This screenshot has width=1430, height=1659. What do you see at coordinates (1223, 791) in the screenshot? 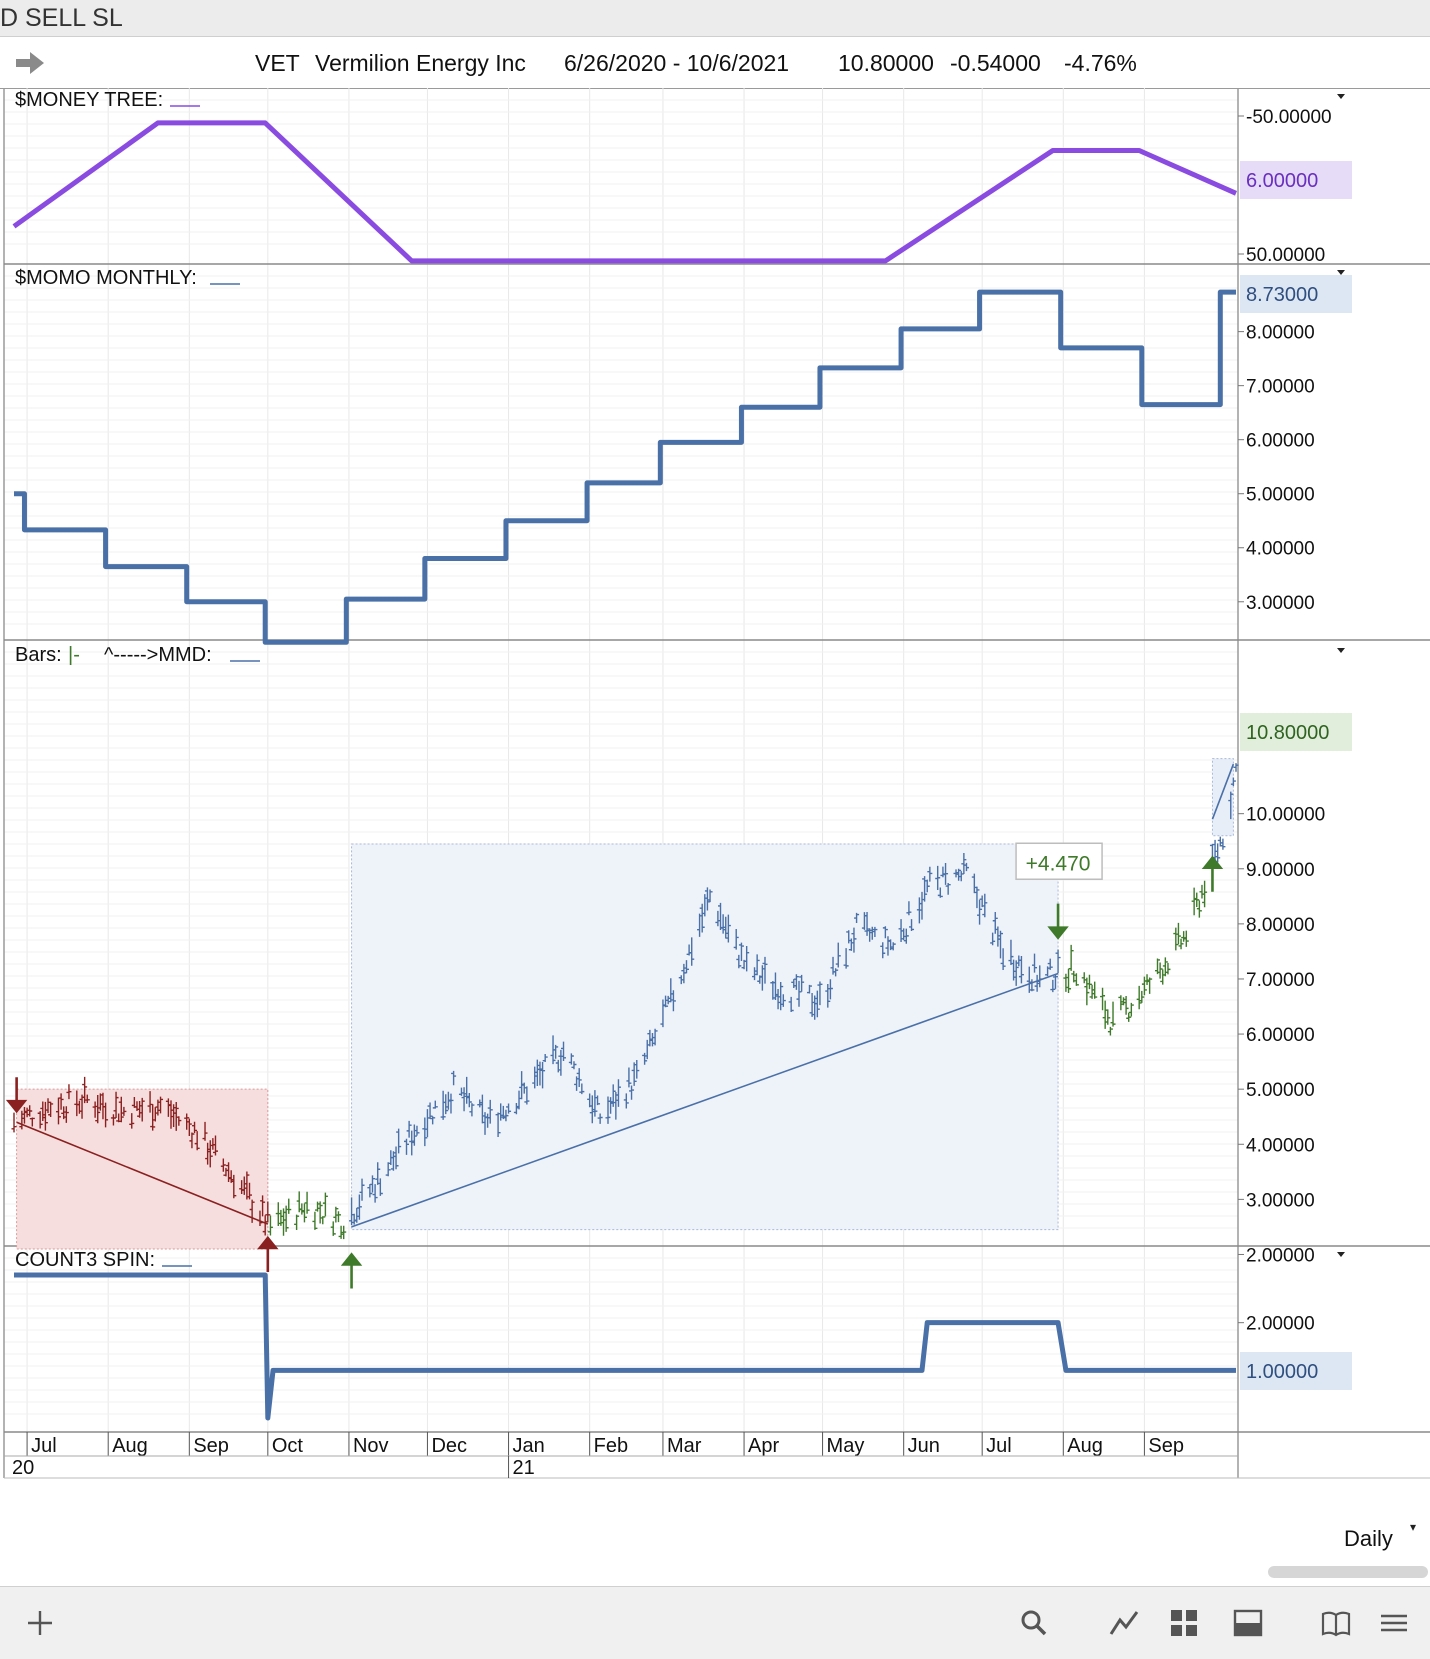
I see `open-trend-line` at bounding box center [1223, 791].